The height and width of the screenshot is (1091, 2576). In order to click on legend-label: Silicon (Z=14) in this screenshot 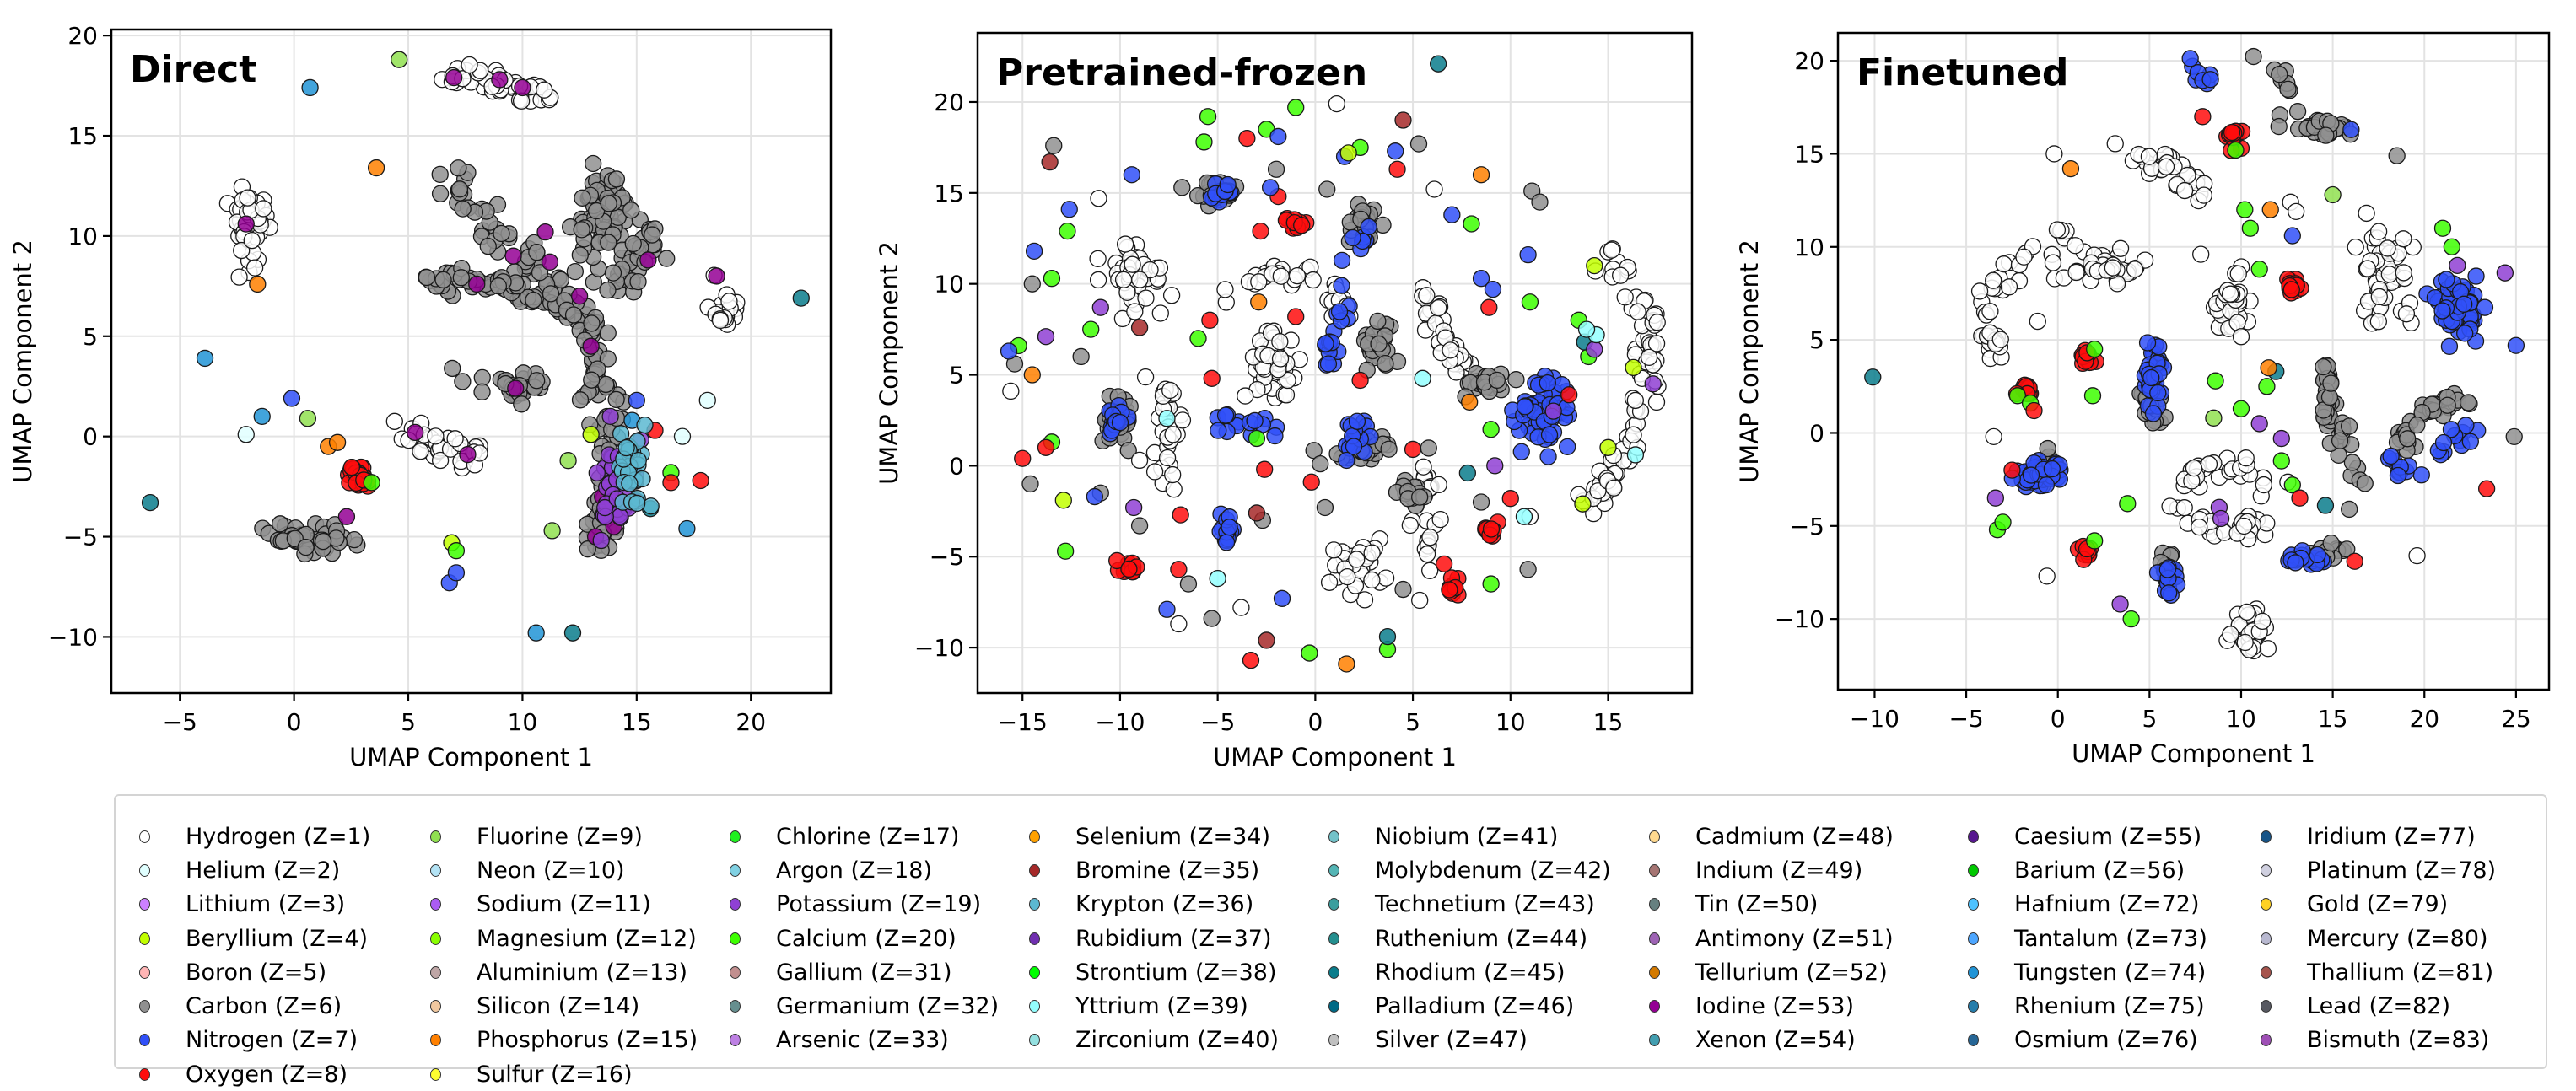, I will do `click(558, 1006)`.